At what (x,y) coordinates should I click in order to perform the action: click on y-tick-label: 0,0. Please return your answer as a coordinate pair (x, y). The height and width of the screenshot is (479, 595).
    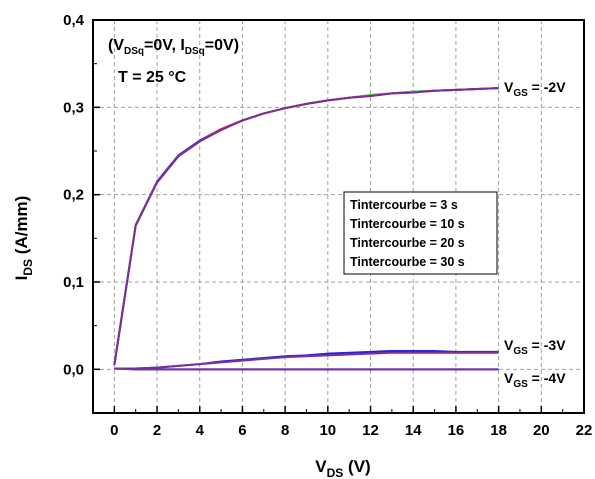
    Looking at the image, I should click on (73, 369).